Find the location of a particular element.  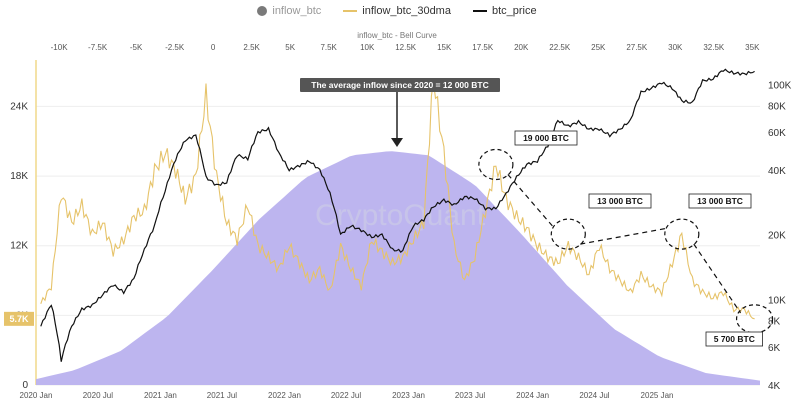

top-tick-label: -2.5K is located at coordinates (175, 47).